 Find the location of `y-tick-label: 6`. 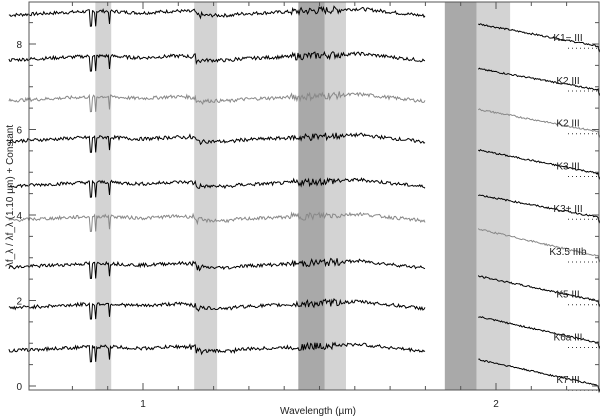

y-tick-label: 6 is located at coordinates (19, 131).